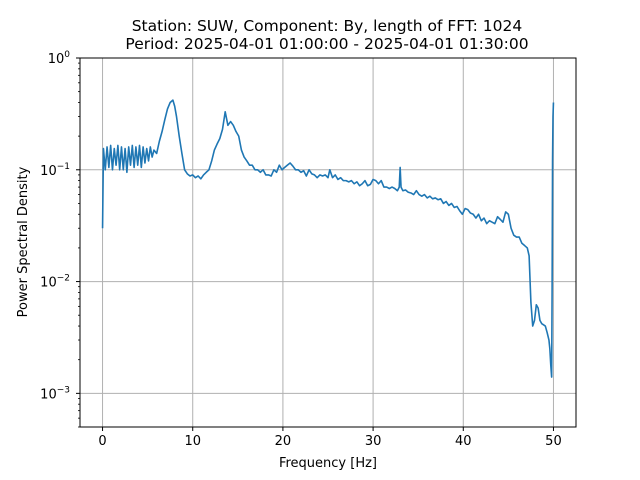 This screenshot has height=480, width=640. Describe the element at coordinates (55, 393) in the screenshot. I see `y-tick-label: 10⁻³` at that location.